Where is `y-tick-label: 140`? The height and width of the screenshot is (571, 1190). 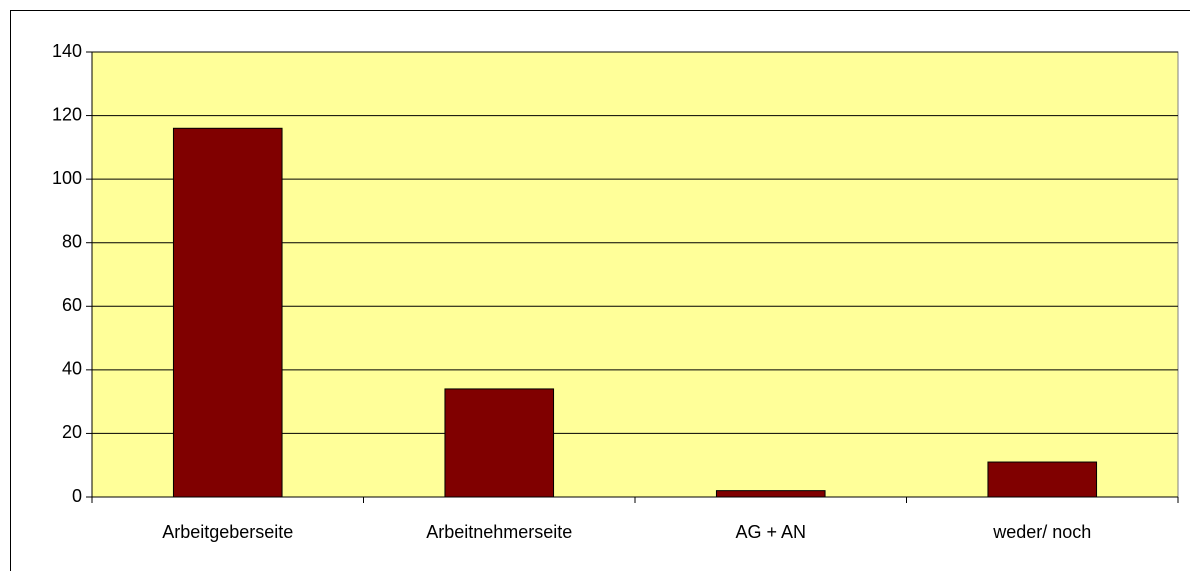 y-tick-label: 140 is located at coordinates (67, 51).